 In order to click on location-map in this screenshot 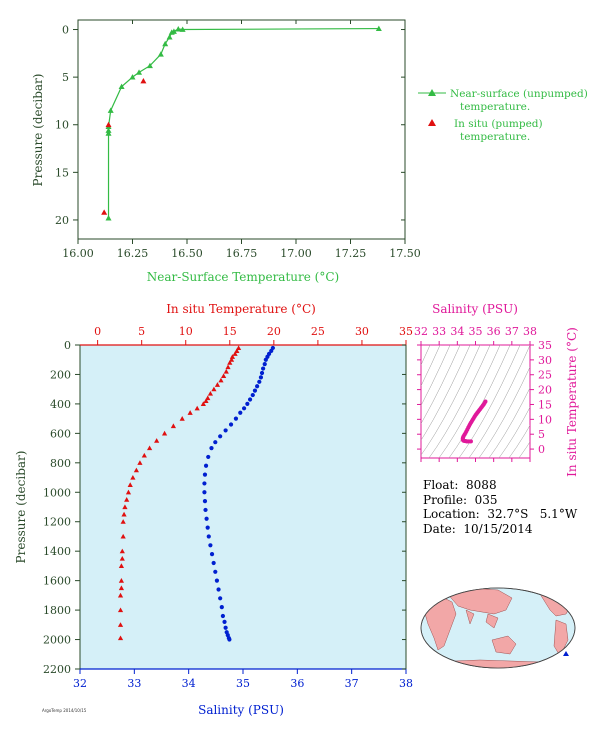, I will do `click(498, 628)`.